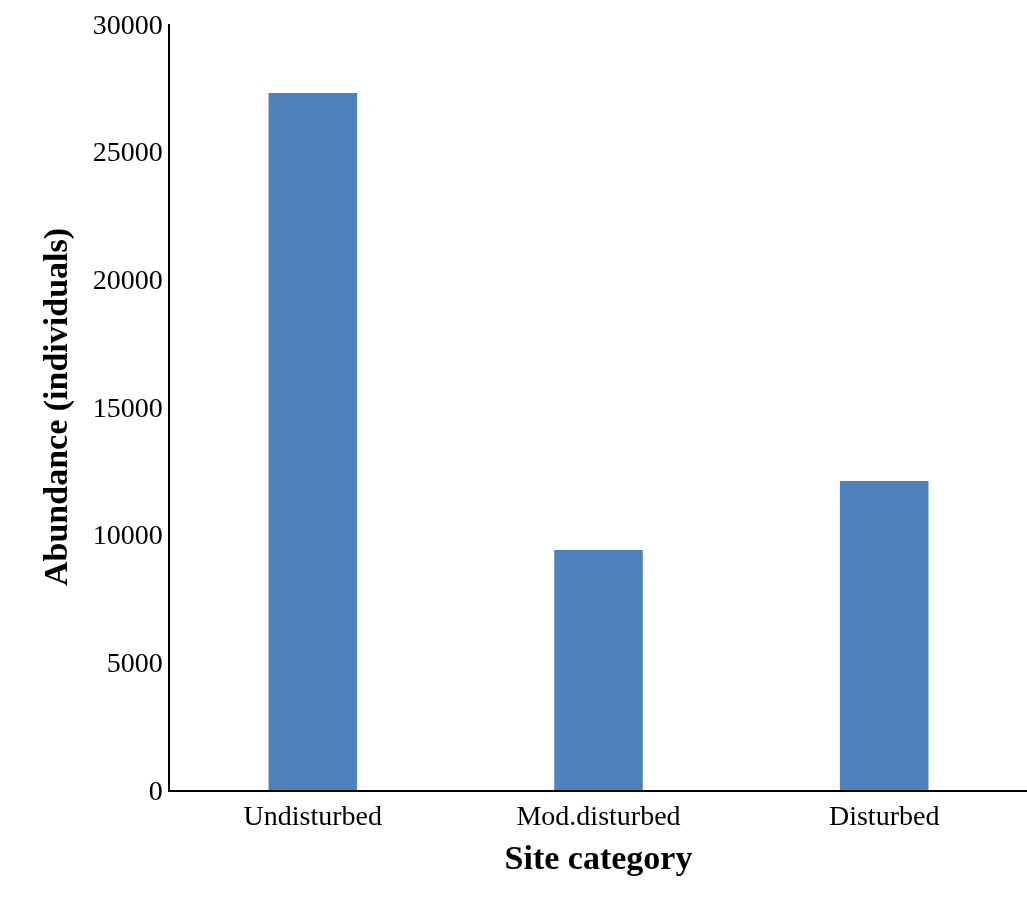  Describe the element at coordinates (127, 535) in the screenshot. I see `y-tick-label: 10000` at that location.